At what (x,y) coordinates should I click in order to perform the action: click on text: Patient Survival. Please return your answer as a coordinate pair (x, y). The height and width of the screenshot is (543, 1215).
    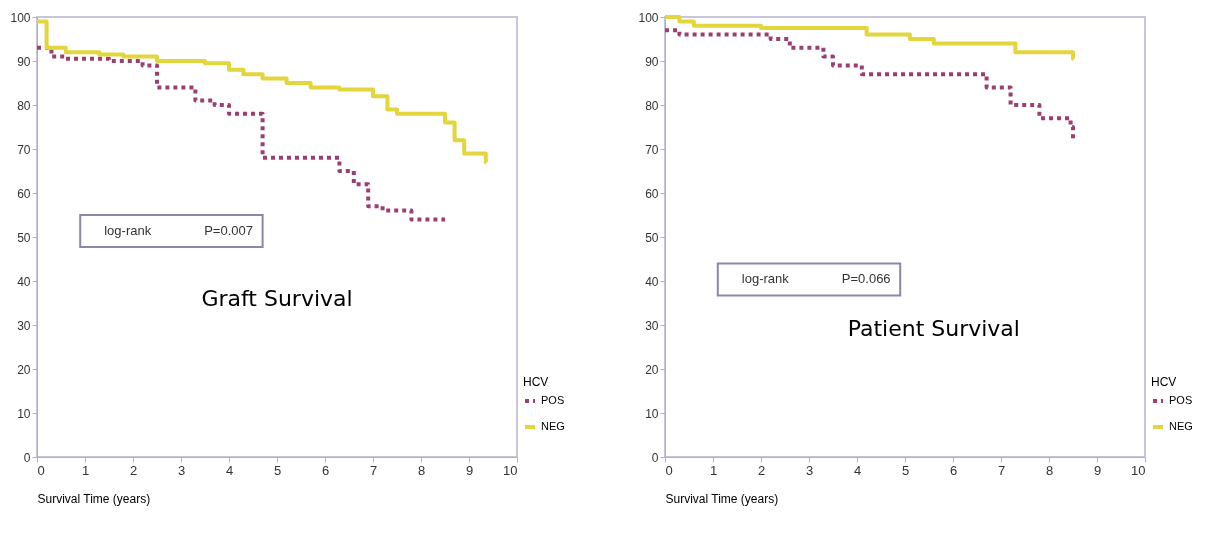
    Looking at the image, I should click on (933, 329).